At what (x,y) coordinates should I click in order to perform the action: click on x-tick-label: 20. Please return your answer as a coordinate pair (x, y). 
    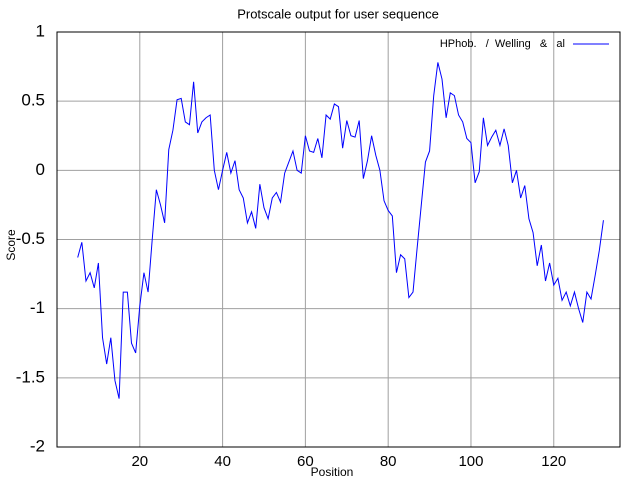
    Looking at the image, I should click on (139, 461).